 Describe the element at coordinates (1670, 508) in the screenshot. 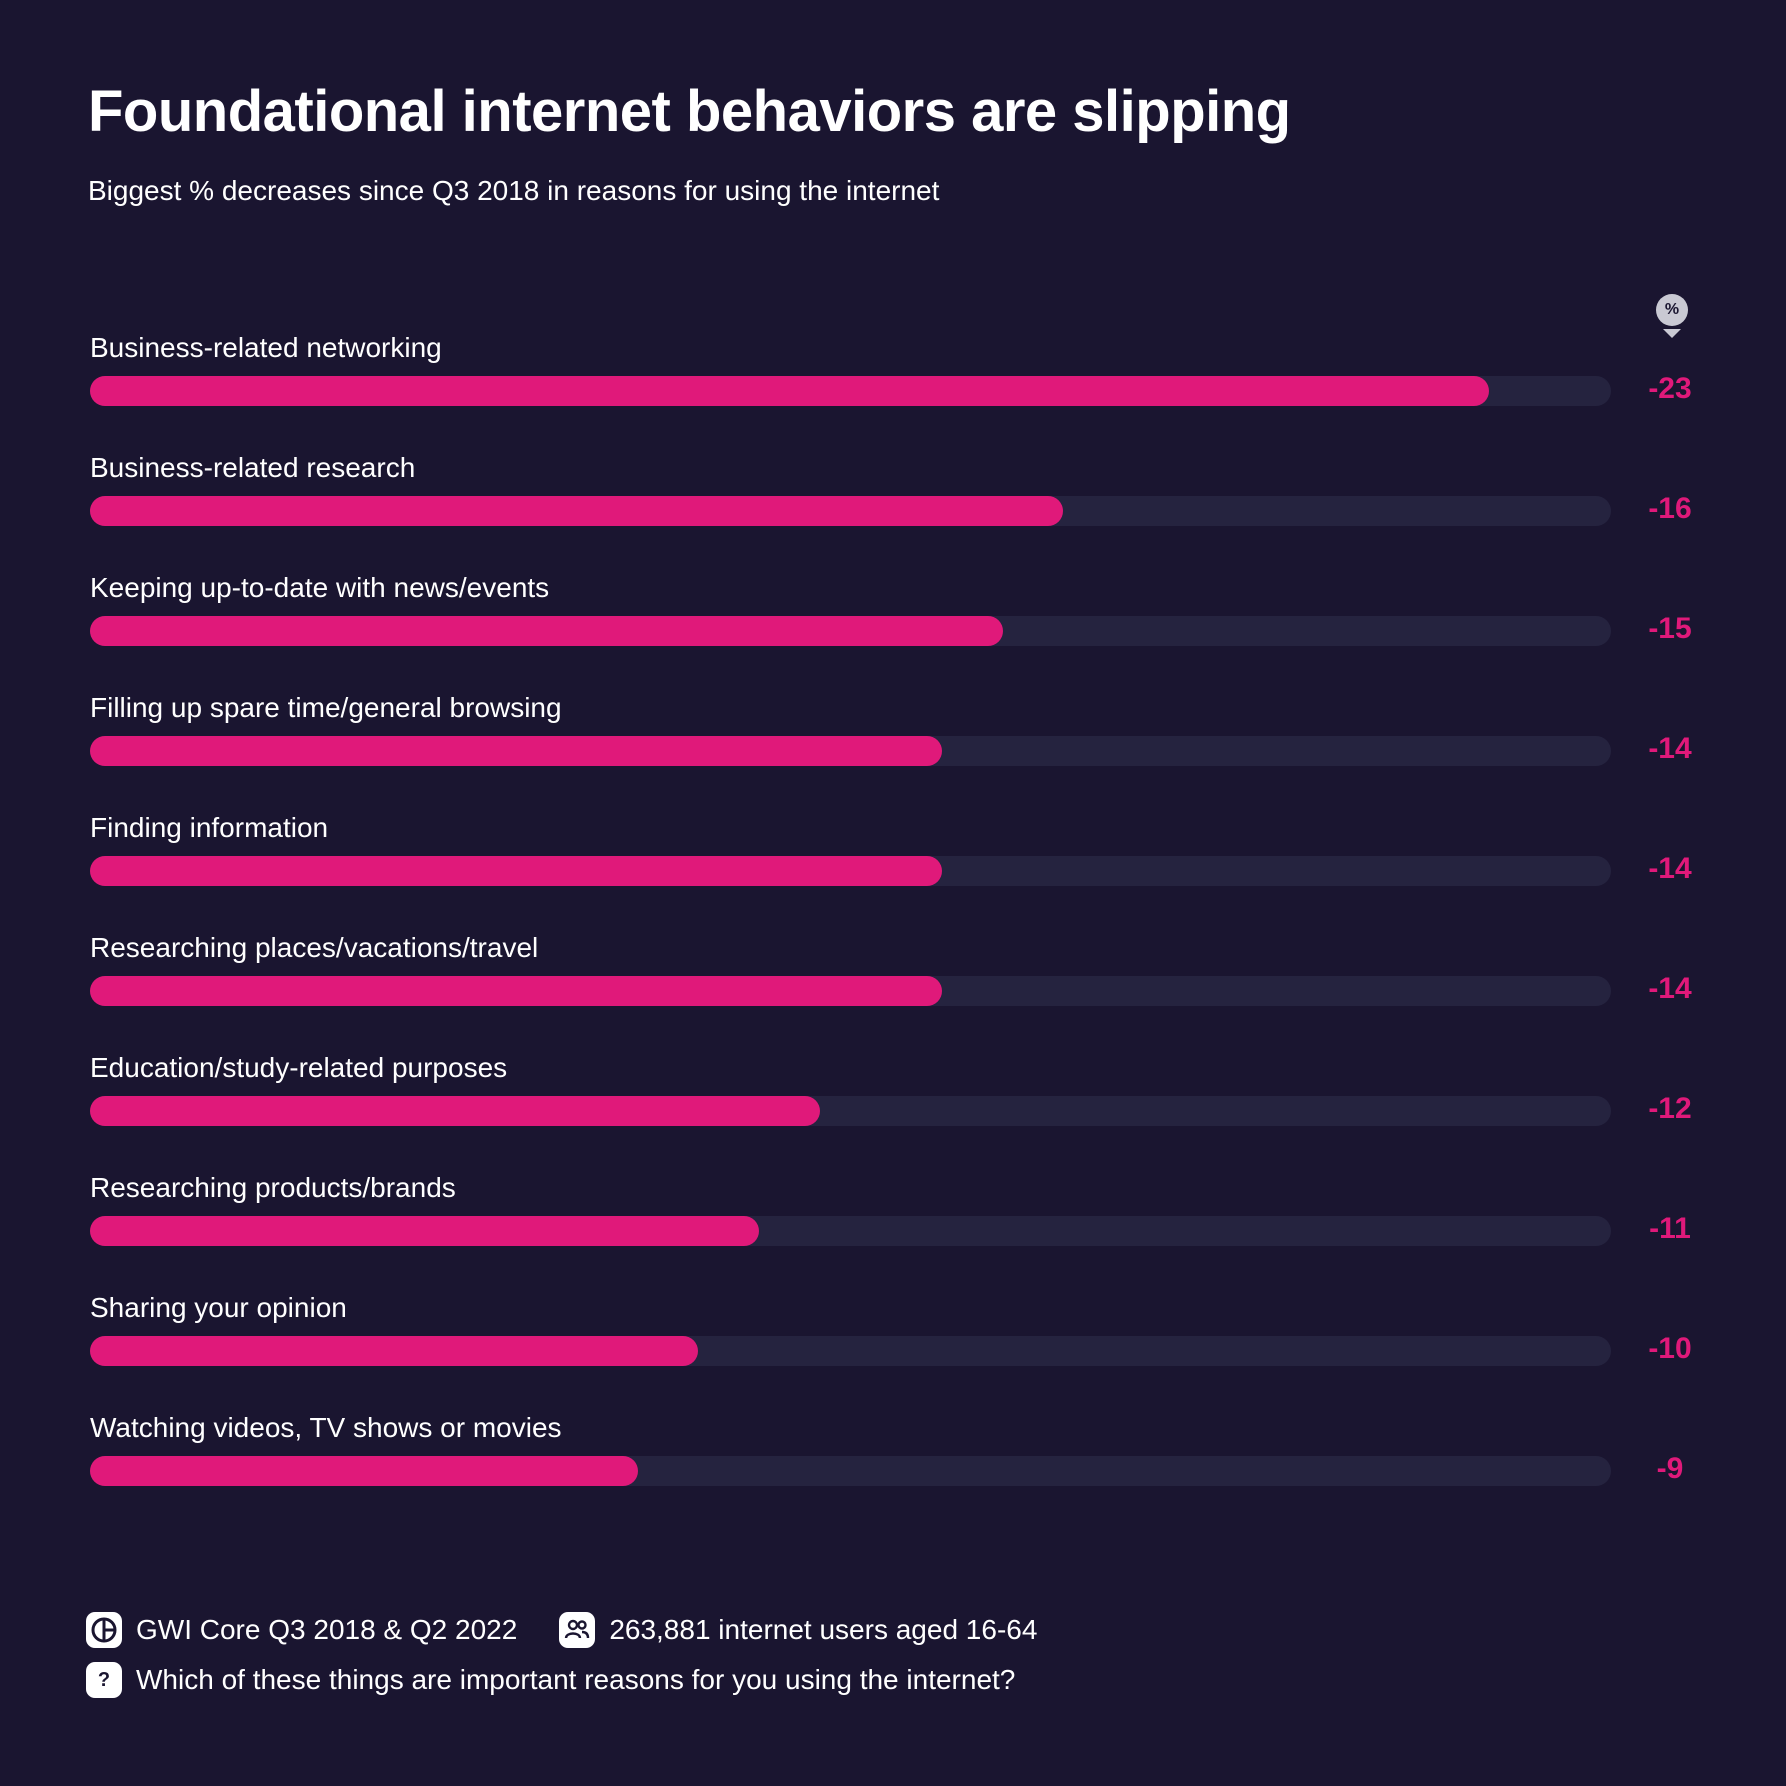

I see `bar-value-label: -16` at that location.